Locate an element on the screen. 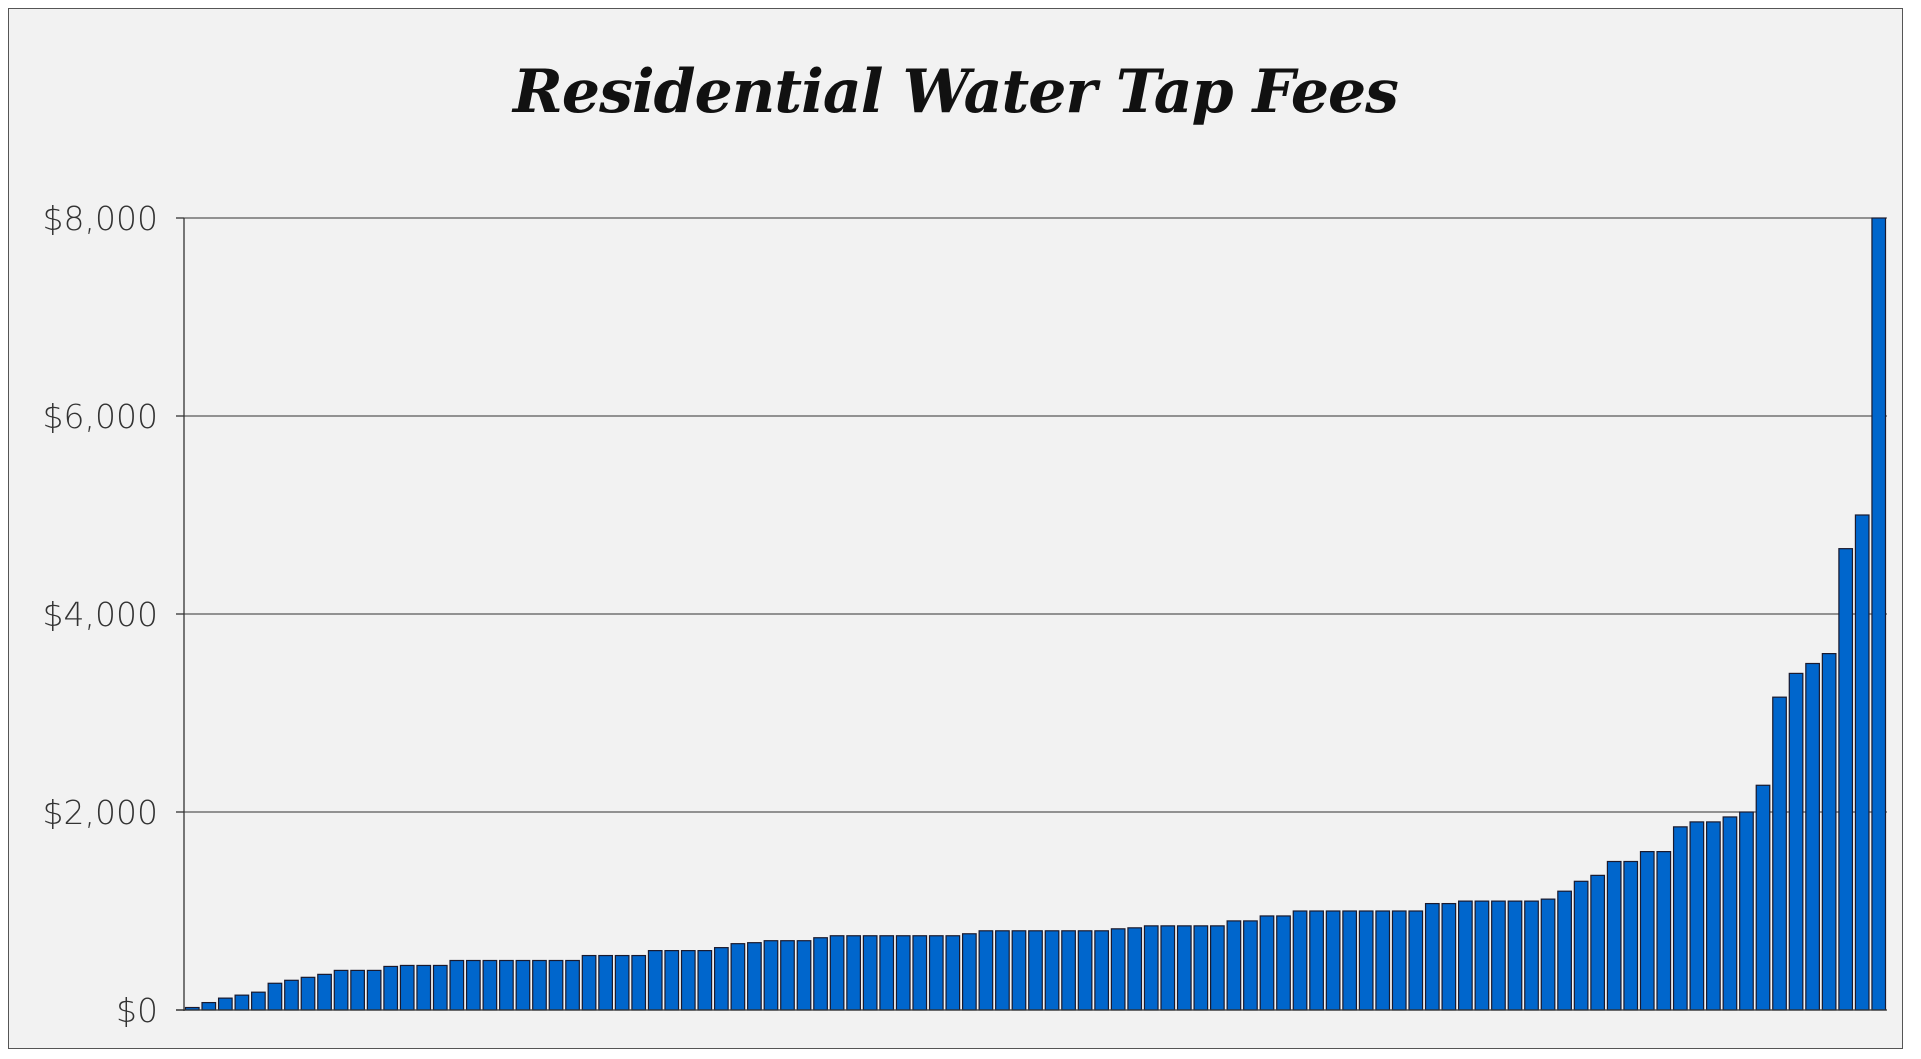 The width and height of the screenshot is (1921, 1059). chart-title: Residential Water Tap Fees is located at coordinates (956, 92).